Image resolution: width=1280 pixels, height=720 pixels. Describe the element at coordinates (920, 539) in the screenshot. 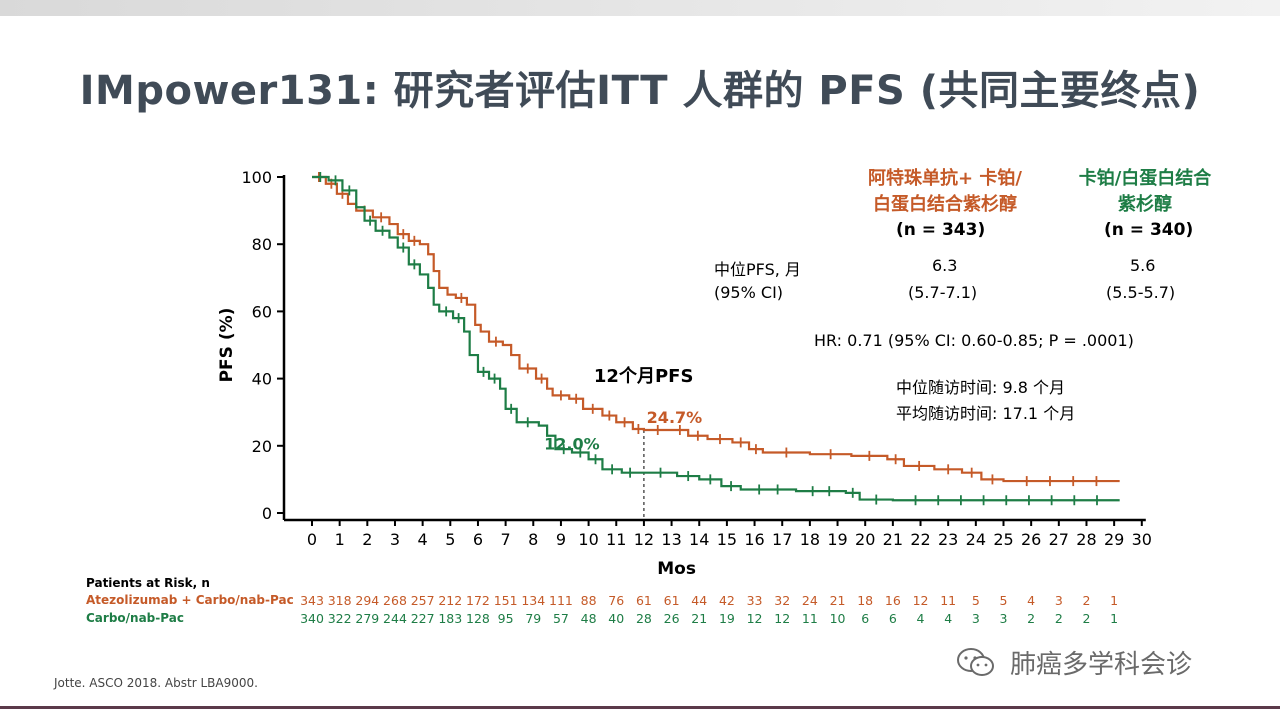

I see `x-tick-label: 22` at that location.